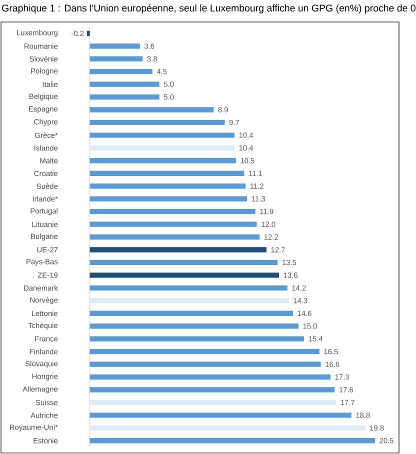  I want to click on chart-title: Graphique 1 : Dans l'Union européenne, seul le Luxembourg affiche un GPG (en%) proche de 0, so click(209, 9).